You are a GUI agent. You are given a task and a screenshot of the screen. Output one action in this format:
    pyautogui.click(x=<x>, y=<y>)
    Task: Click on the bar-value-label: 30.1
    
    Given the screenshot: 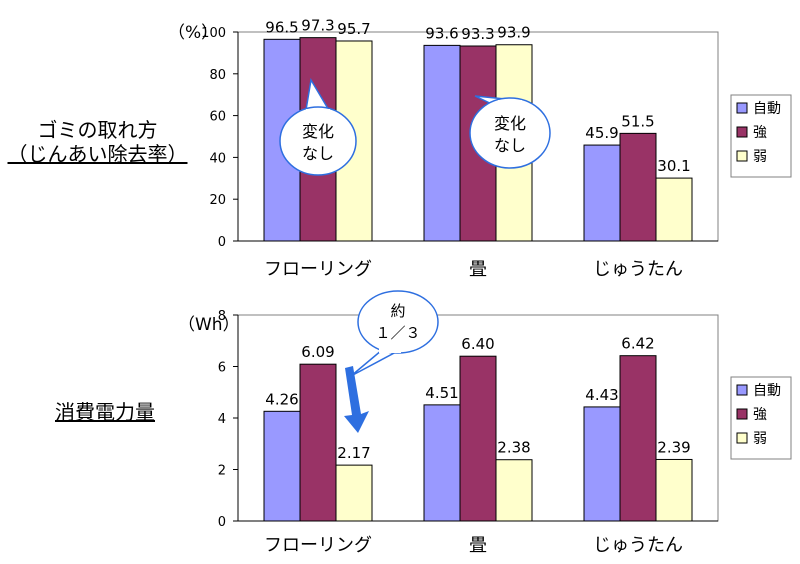 What is the action you would take?
    pyautogui.click(x=673, y=166)
    